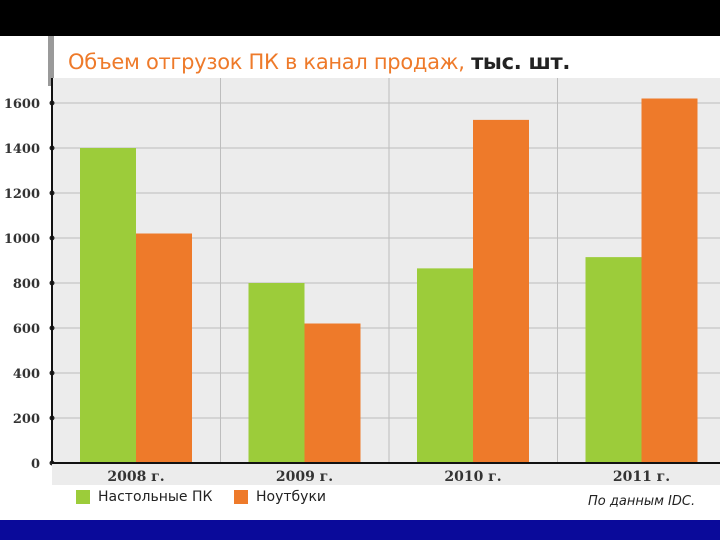 The height and width of the screenshot is (540, 720). What do you see at coordinates (155, 497) in the screenshot?
I see `legend-label-desktop: Настольные ПК` at bounding box center [155, 497].